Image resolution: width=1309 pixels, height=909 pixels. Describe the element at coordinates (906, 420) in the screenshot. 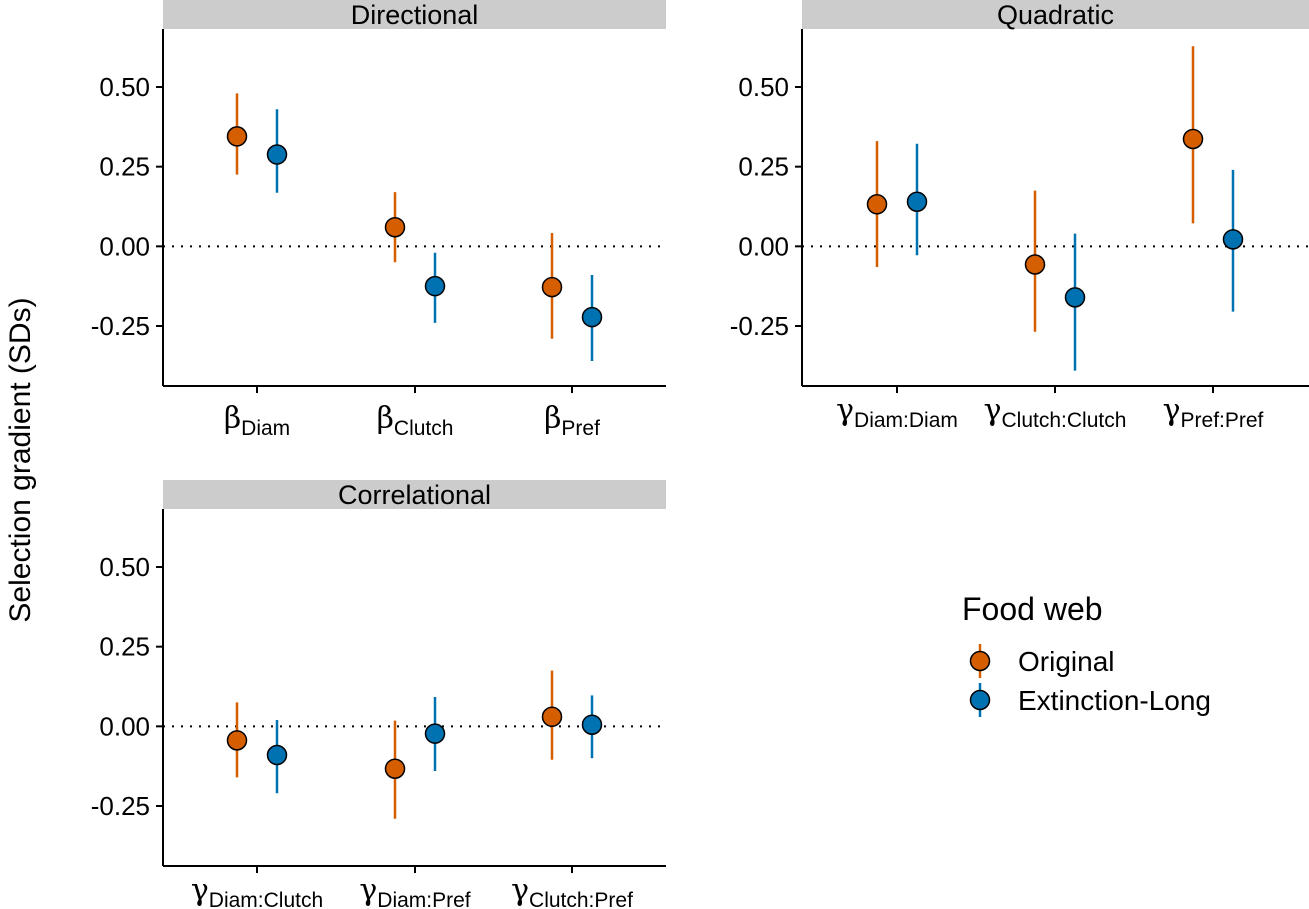

I see `category-subscript: Diam:Diam` at that location.